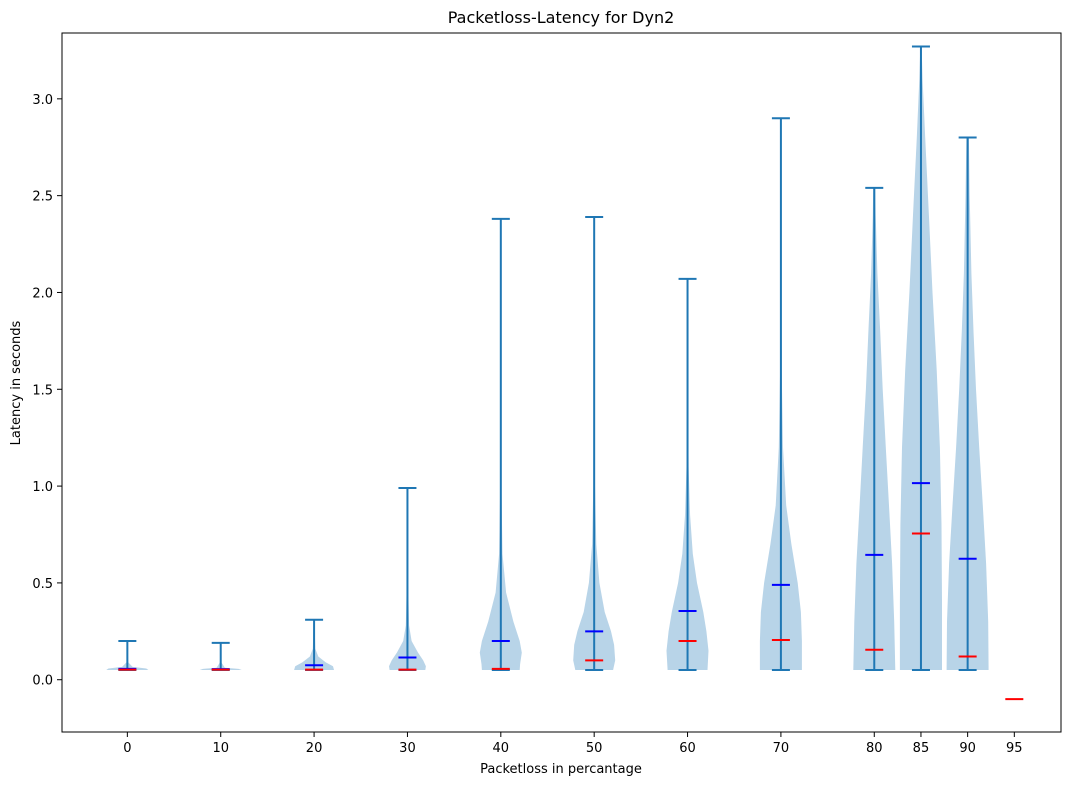 The width and height of the screenshot is (1071, 785). Describe the element at coordinates (874, 748) in the screenshot. I see `x-tick-label: 80` at that location.